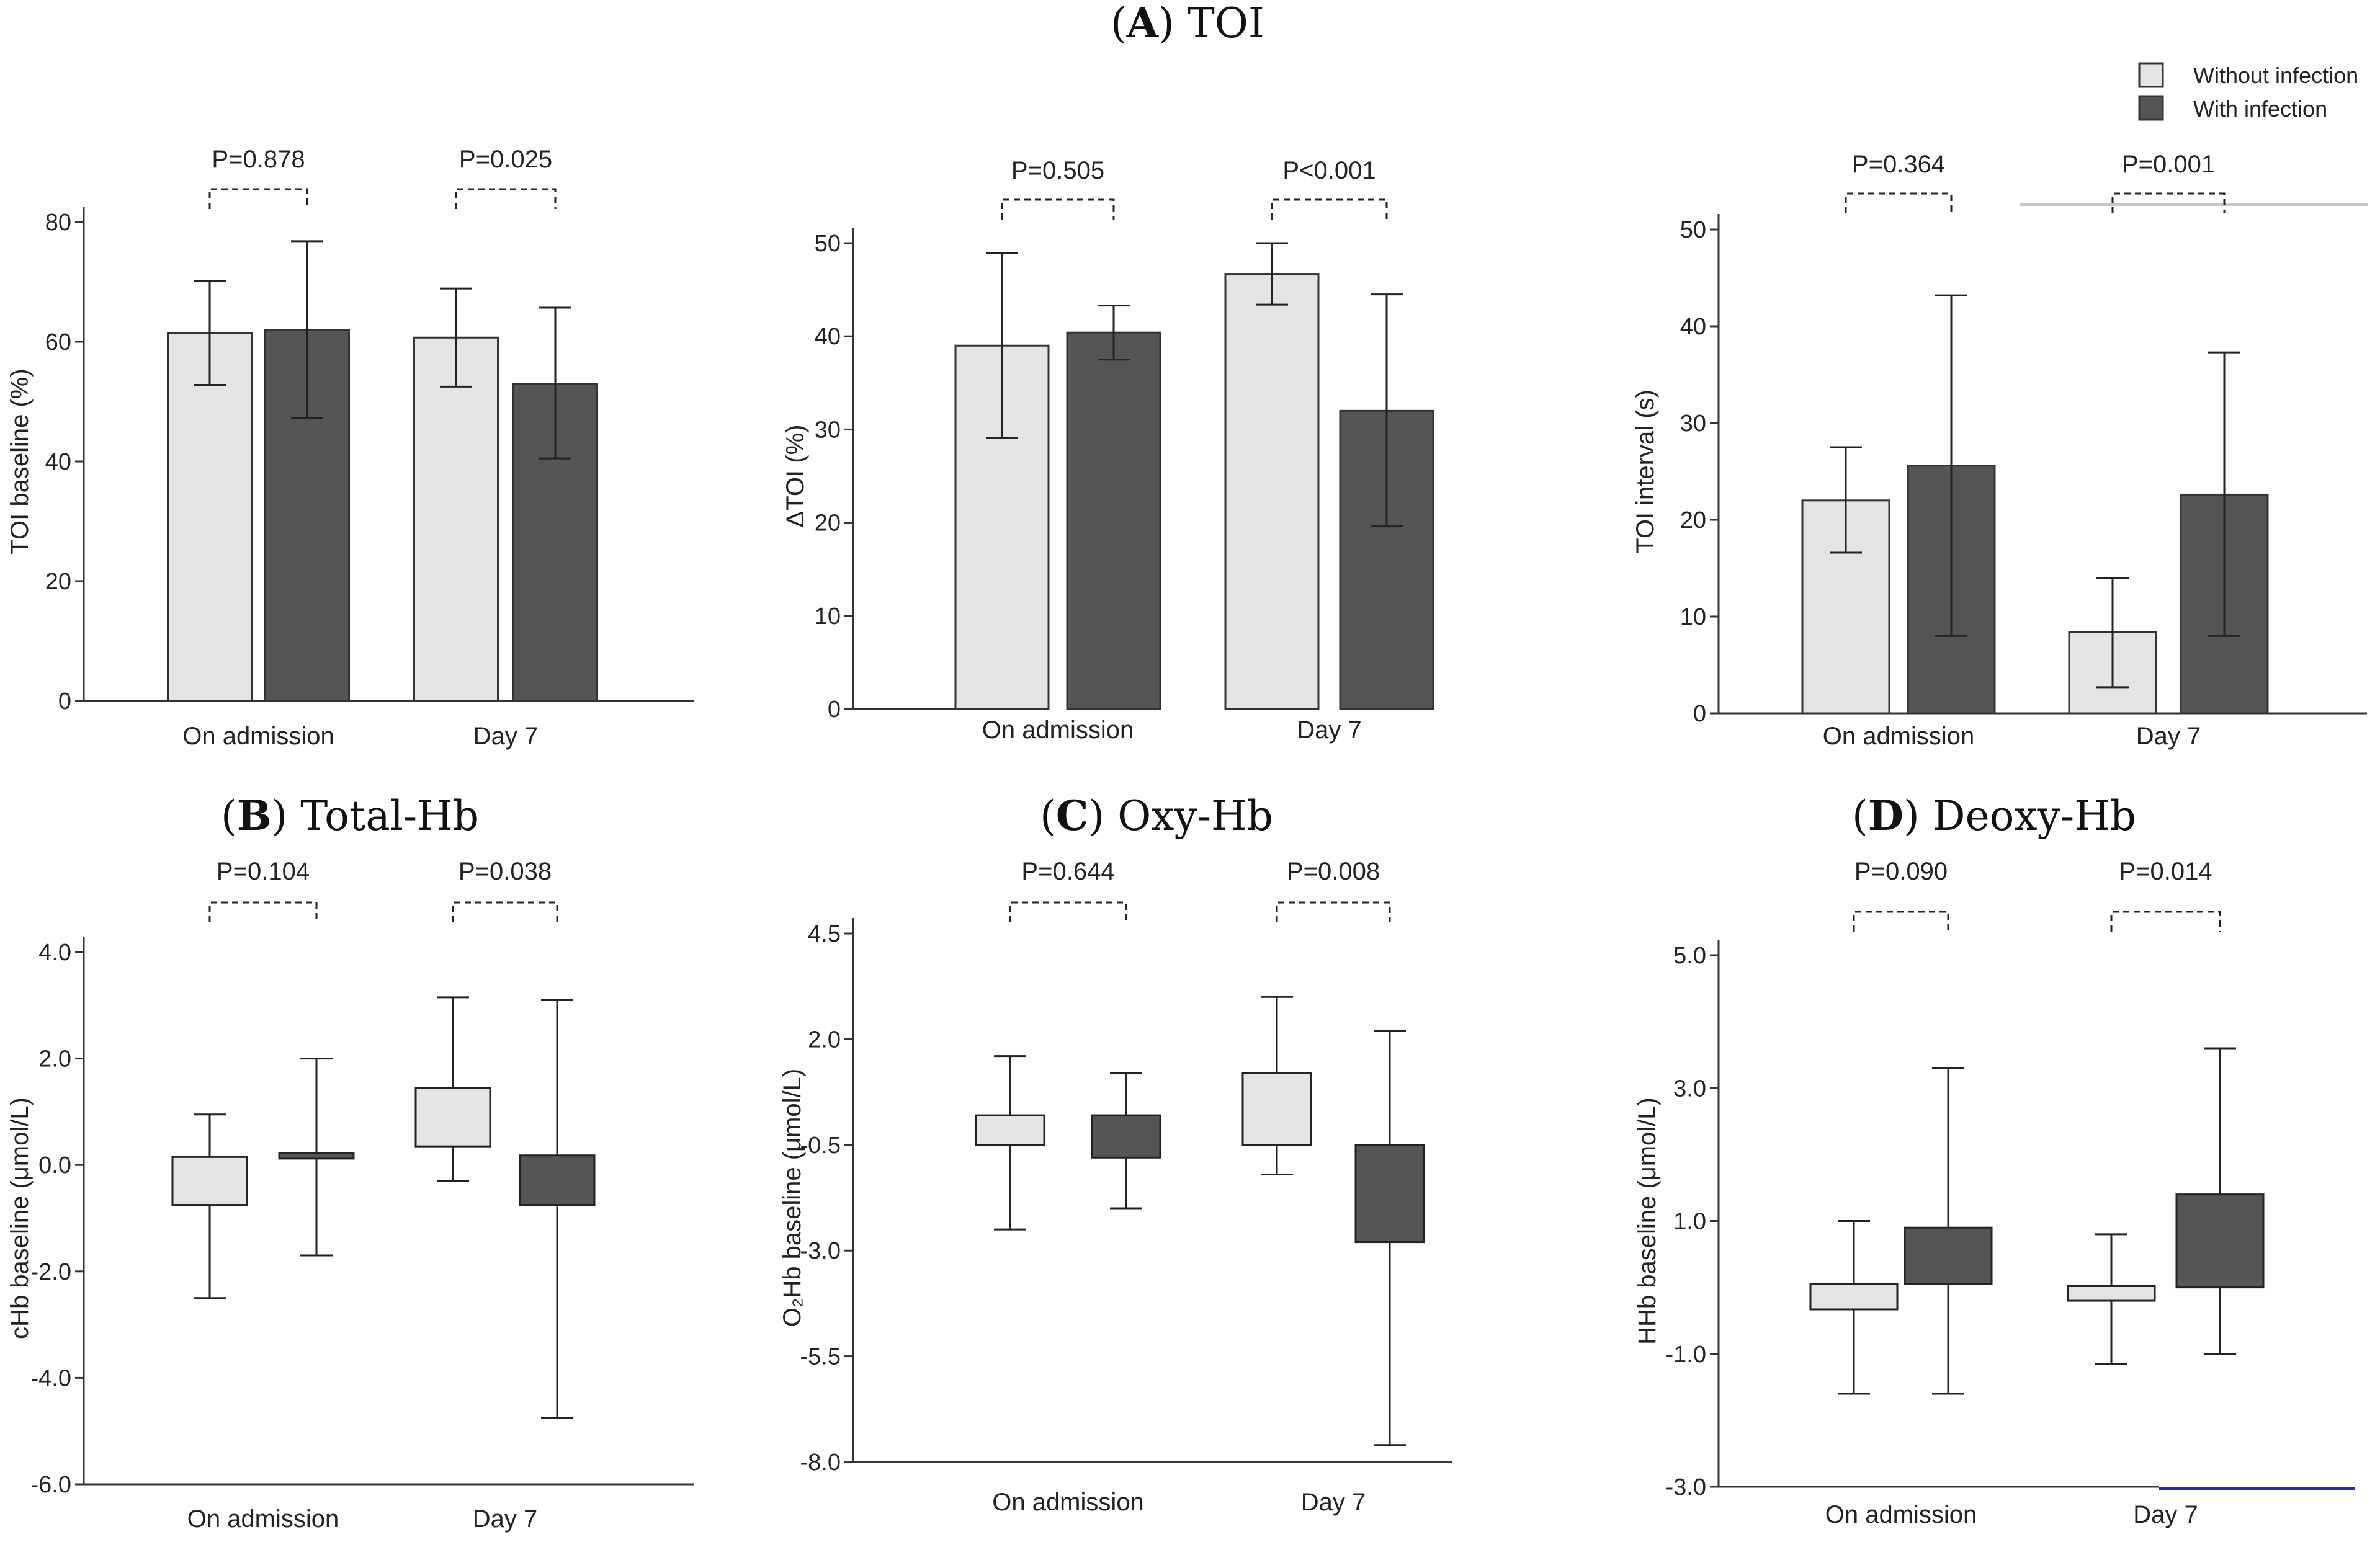  I want to click on panel-title-c-text: Oxy-Hb, so click(1189, 816).